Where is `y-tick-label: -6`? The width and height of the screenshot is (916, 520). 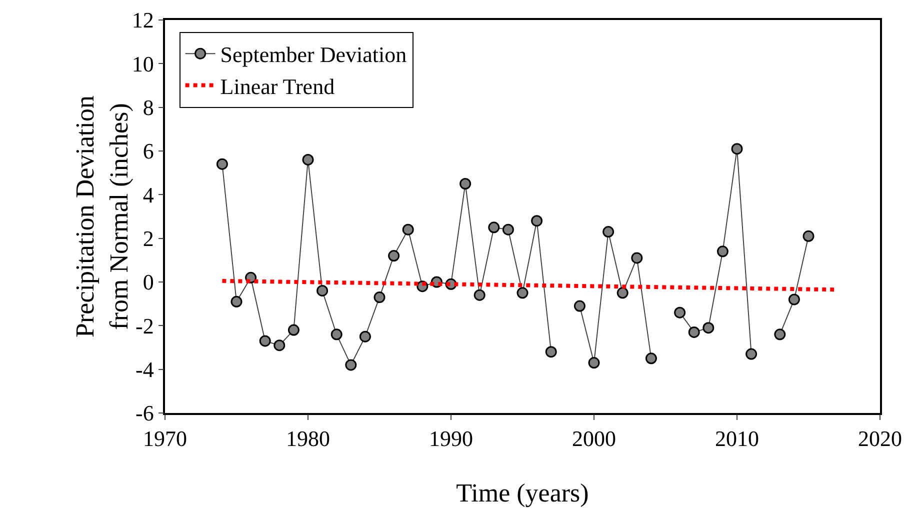 y-tick-label: -6 is located at coordinates (145, 413).